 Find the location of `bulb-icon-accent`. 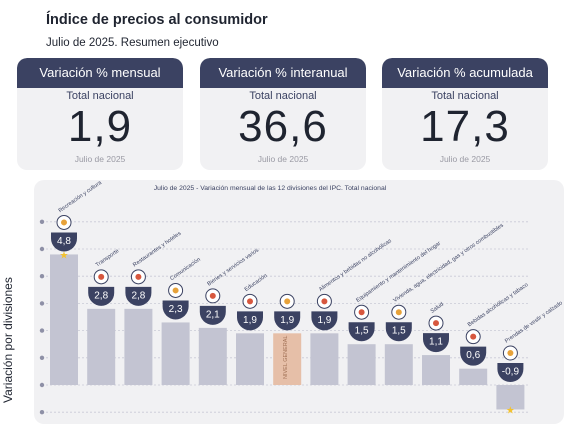

bulb-icon-accent is located at coordinates (398, 312).